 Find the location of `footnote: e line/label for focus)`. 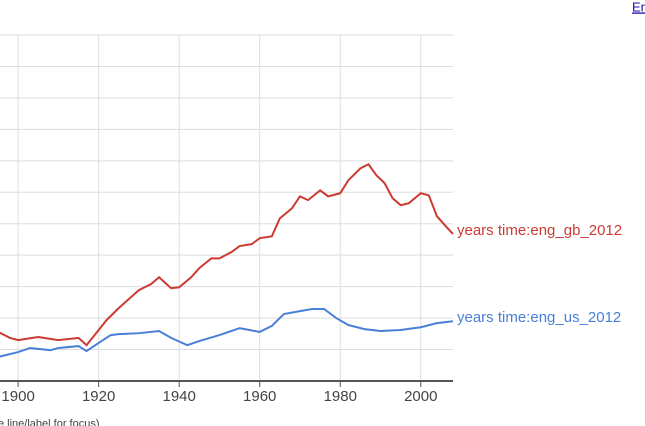

footnote: e line/label for focus) is located at coordinates (50, 422).